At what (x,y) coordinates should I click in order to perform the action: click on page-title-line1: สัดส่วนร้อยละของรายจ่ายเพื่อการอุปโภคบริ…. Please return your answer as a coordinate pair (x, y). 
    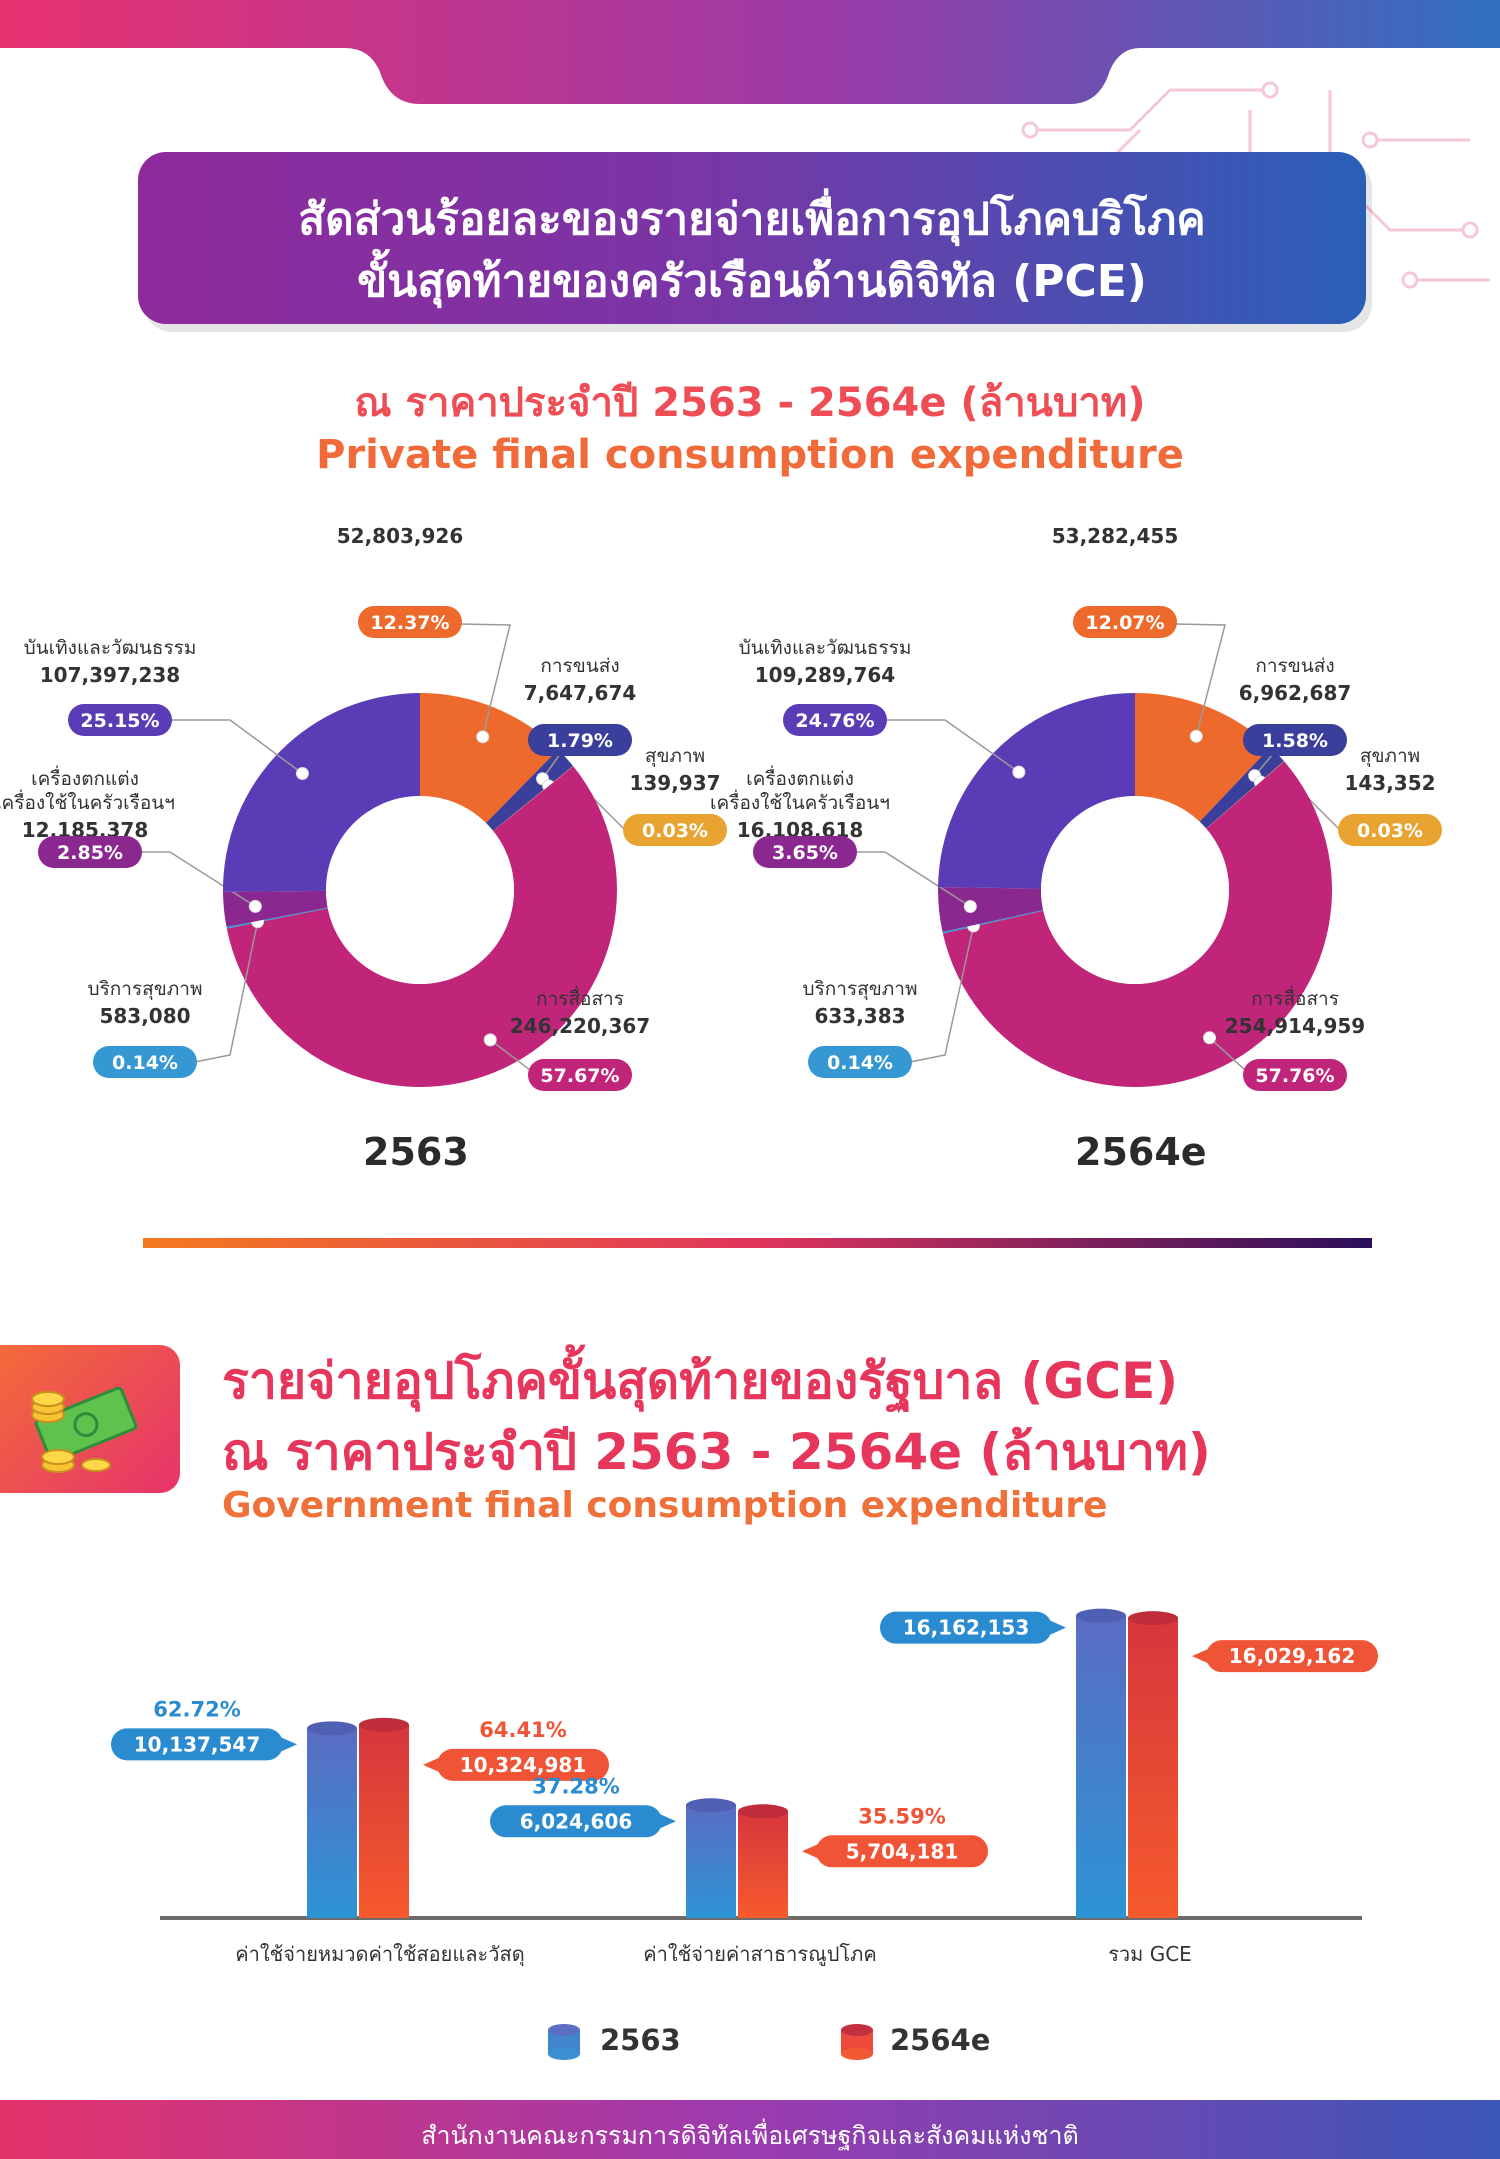
    Looking at the image, I should click on (752, 219).